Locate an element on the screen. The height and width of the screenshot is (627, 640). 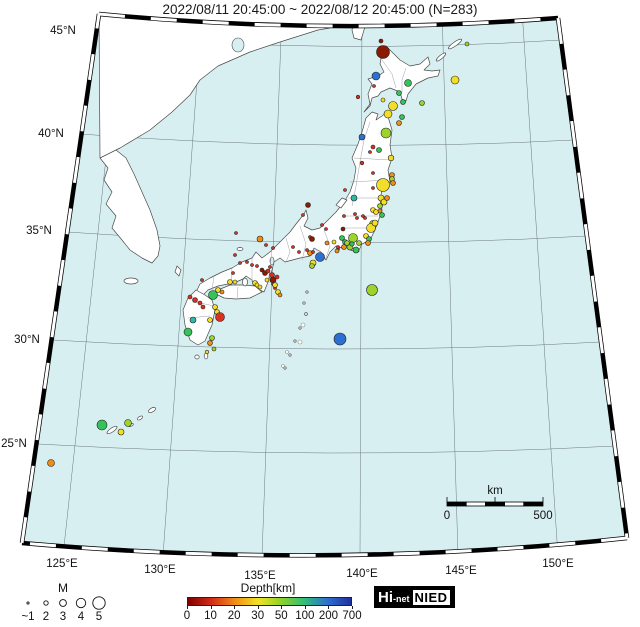
hinet-nied-logo: Hi -net NIED is located at coordinates (414, 597).